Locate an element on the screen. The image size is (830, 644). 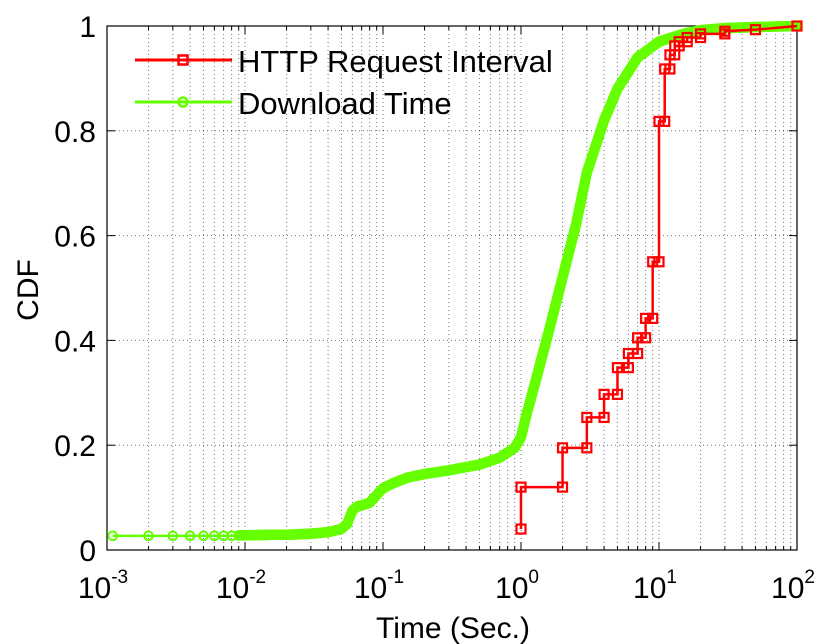
legend-entry-download-time: Download Time is located at coordinates (293, 103).